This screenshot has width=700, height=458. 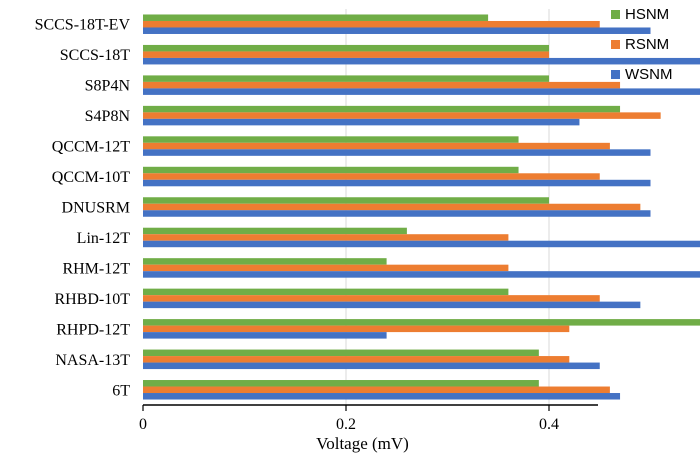 What do you see at coordinates (615, 74) in the screenshot?
I see `legend-swatch-wsnm` at bounding box center [615, 74].